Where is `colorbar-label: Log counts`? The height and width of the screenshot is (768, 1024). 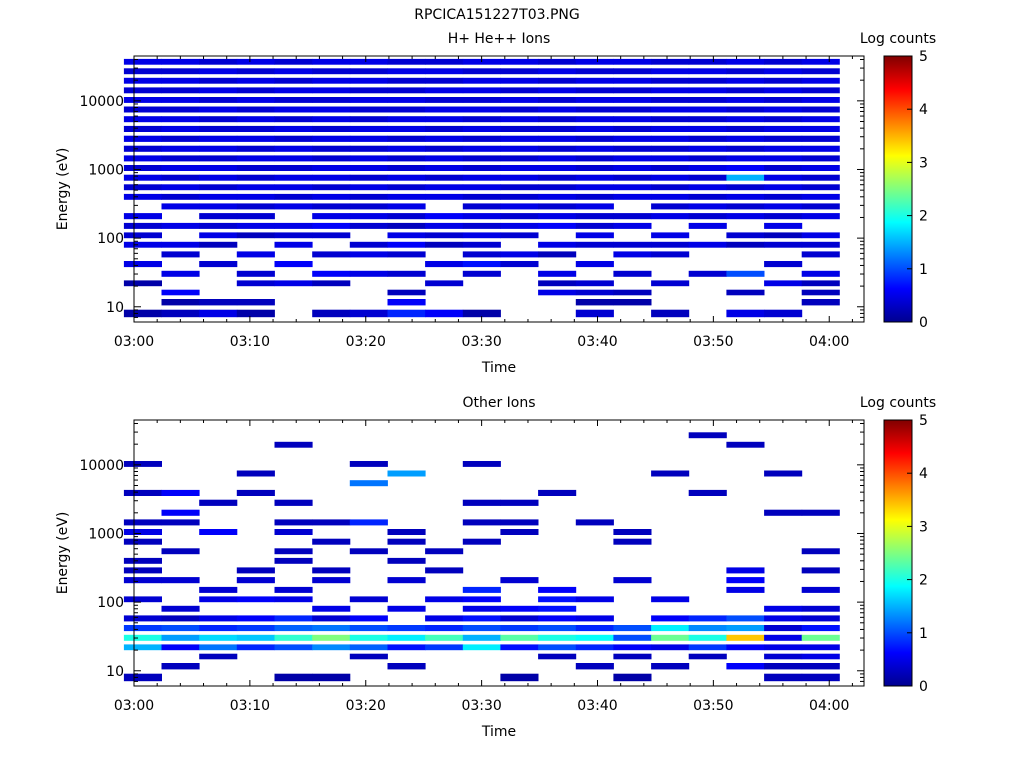 colorbar-label: Log counts is located at coordinates (898, 39).